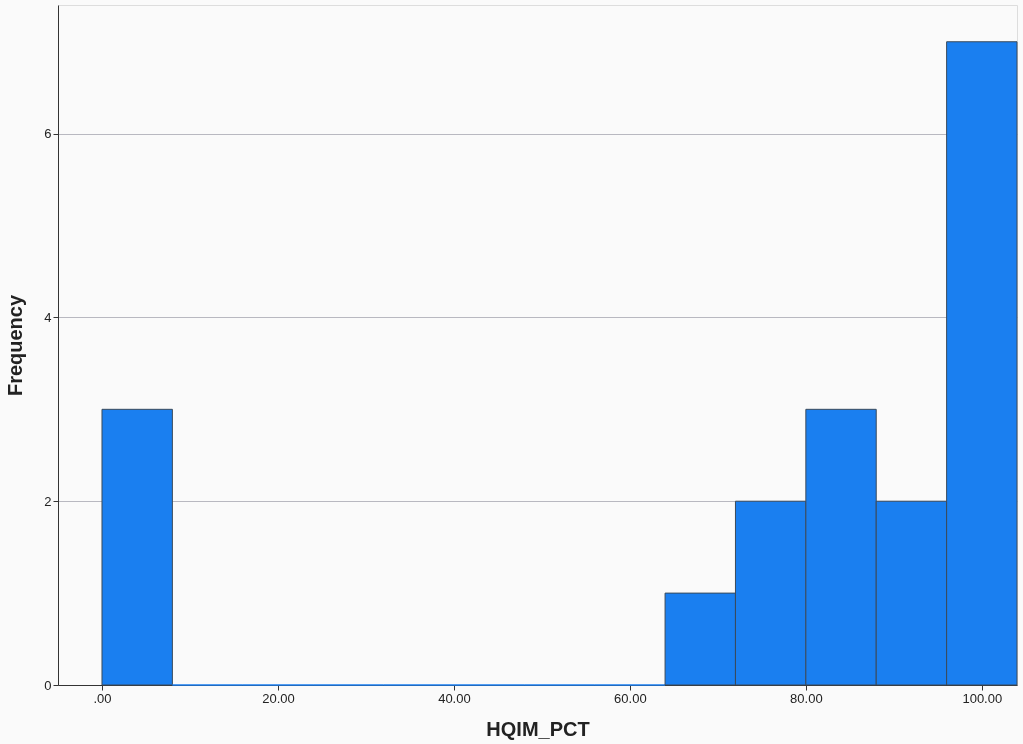  What do you see at coordinates (102, 698) in the screenshot?
I see `x-tick-label: .00` at bounding box center [102, 698].